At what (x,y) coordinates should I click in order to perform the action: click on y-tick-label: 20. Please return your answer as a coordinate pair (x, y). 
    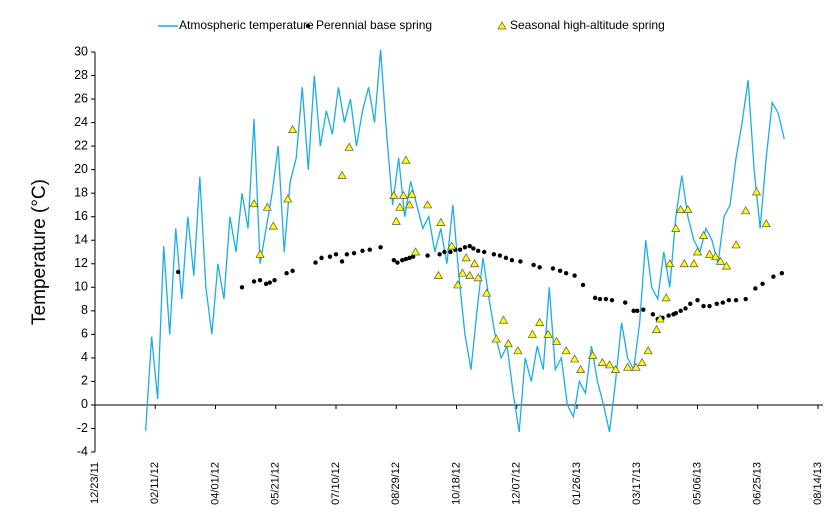
    Looking at the image, I should click on (81, 169).